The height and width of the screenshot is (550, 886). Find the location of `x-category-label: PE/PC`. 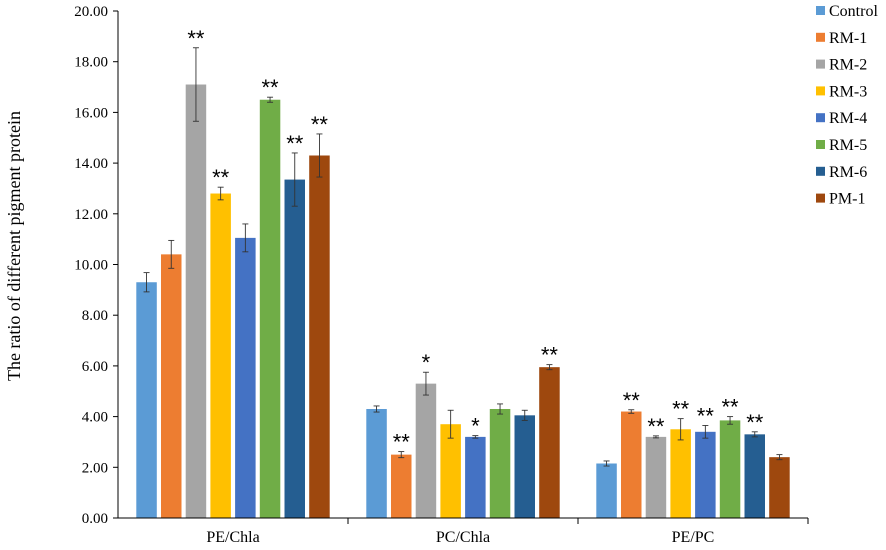

x-category-label: PE/PC is located at coordinates (693, 537).